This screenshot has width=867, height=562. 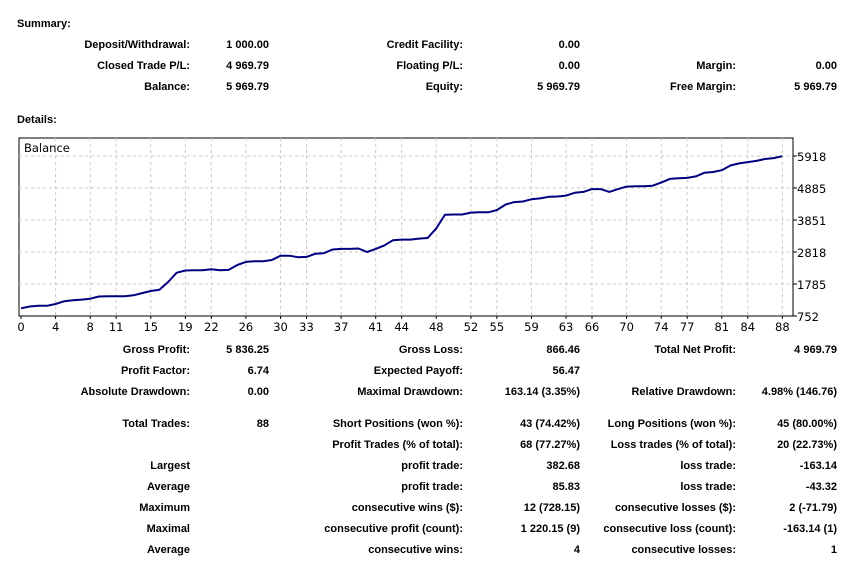 I want to click on details-value: 5 836.25, so click(x=247, y=350).